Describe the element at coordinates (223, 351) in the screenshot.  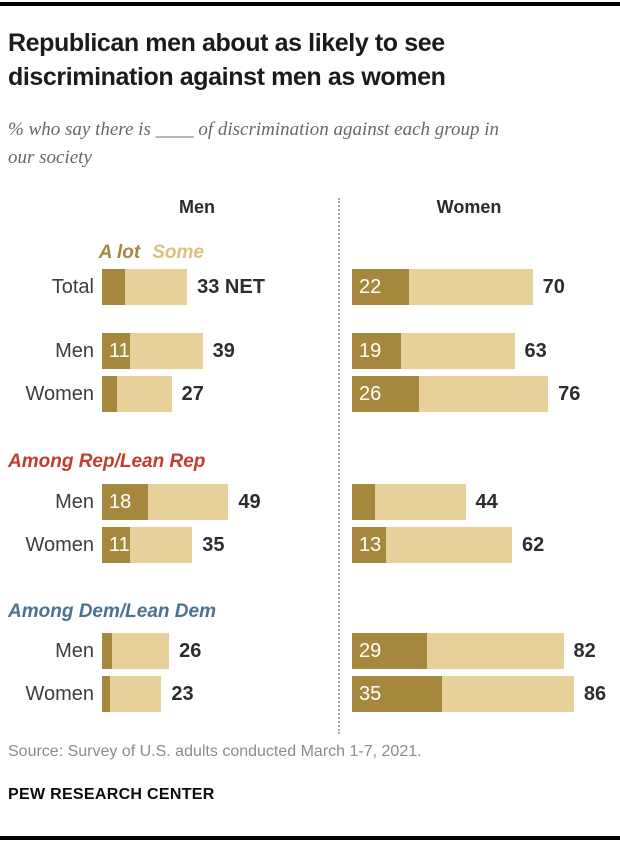
I see `bar-net-value: 39` at that location.